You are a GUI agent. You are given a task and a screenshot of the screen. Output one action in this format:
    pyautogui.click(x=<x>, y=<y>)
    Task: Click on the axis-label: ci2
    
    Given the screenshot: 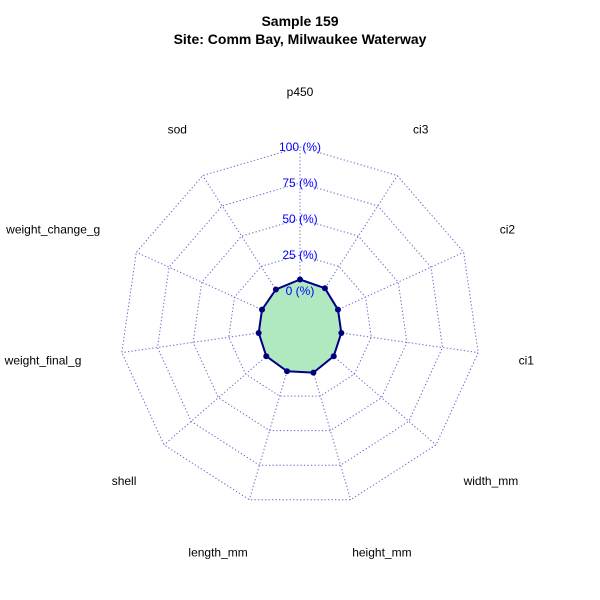 What is the action you would take?
    pyautogui.click(x=508, y=229)
    